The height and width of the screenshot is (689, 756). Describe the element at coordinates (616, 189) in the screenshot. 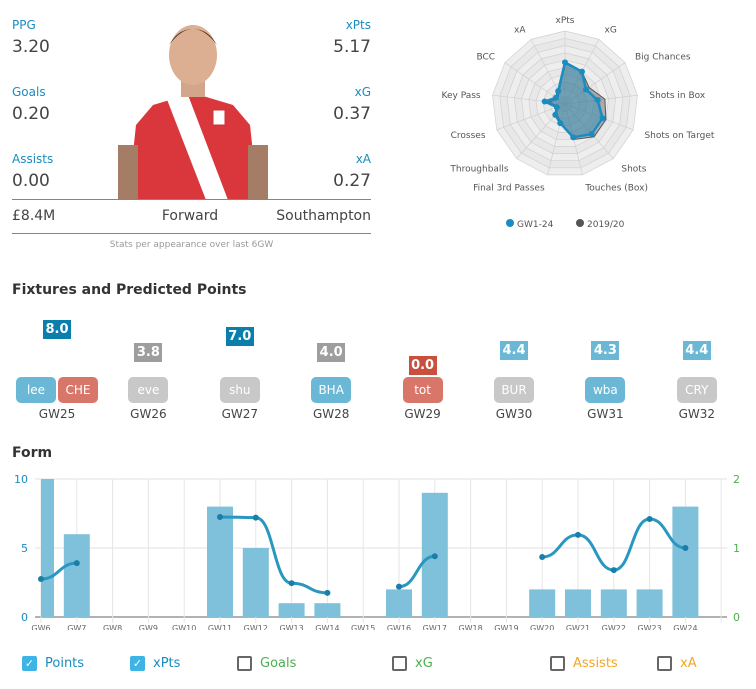

I see `radar-axis-label: Touches (Box)` at that location.